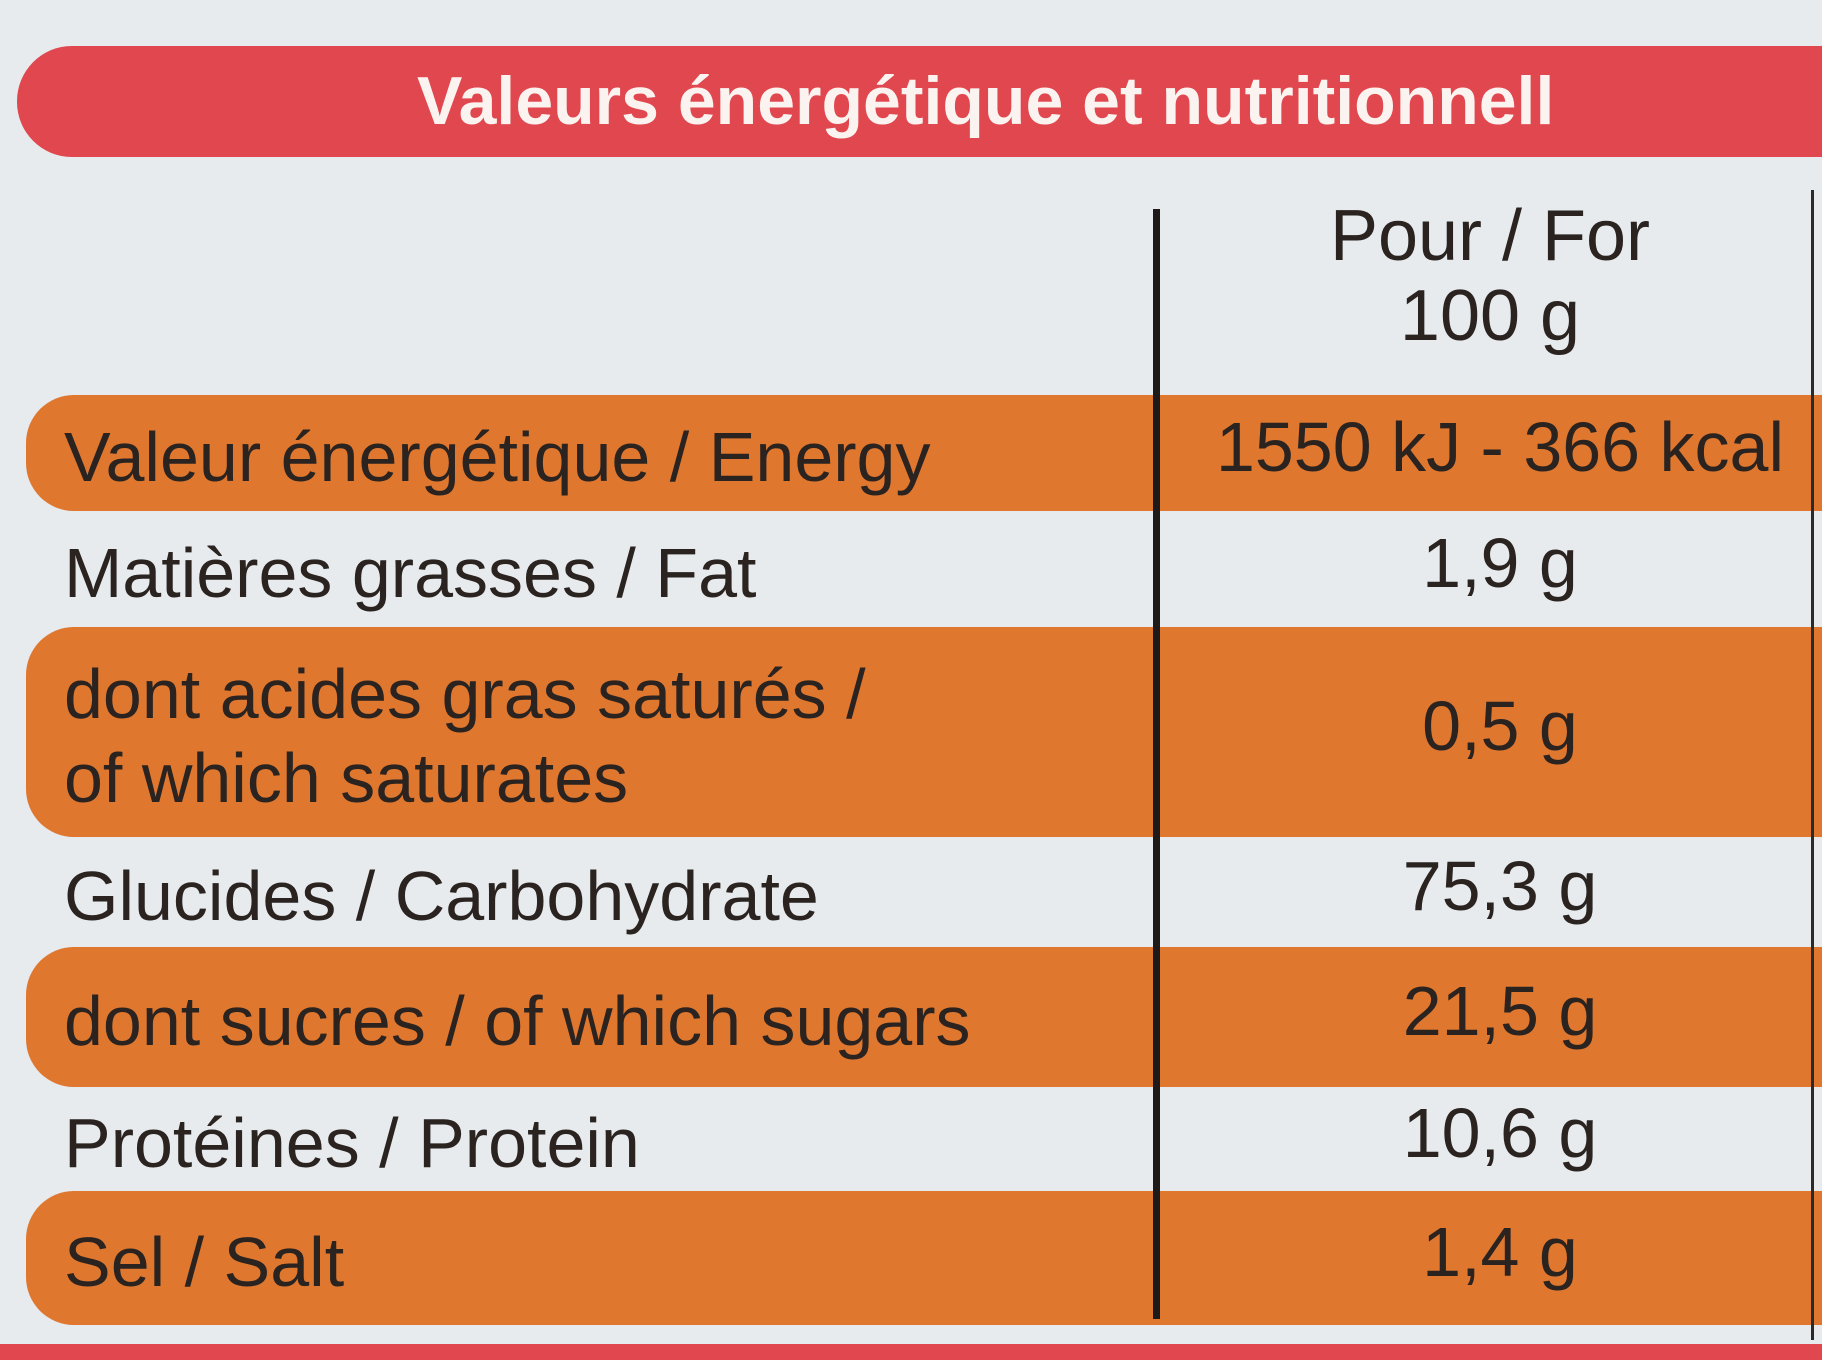 The image size is (1822, 1360). What do you see at coordinates (346, 778) in the screenshot?
I see `row-label: of which saturates` at bounding box center [346, 778].